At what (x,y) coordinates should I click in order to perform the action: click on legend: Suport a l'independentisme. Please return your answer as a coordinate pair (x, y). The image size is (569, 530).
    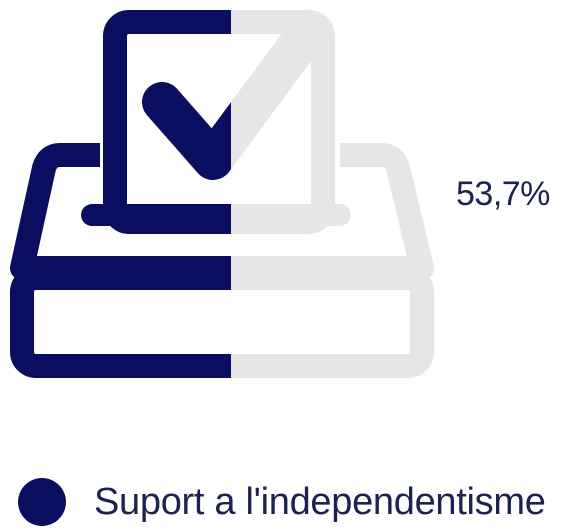
    Looking at the image, I should click on (282, 502).